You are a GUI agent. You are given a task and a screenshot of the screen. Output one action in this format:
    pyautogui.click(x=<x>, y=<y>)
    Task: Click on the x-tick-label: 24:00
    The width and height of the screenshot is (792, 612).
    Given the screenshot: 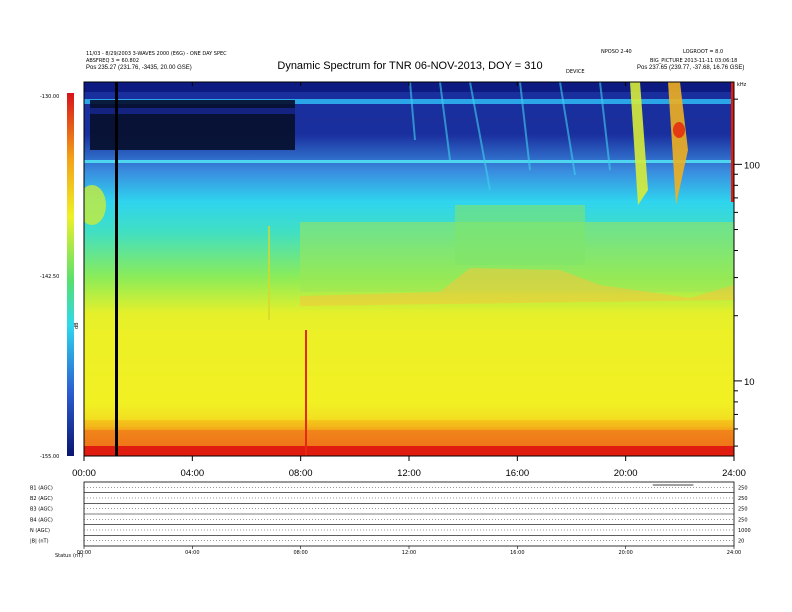 What is the action you would take?
    pyautogui.click(x=734, y=473)
    